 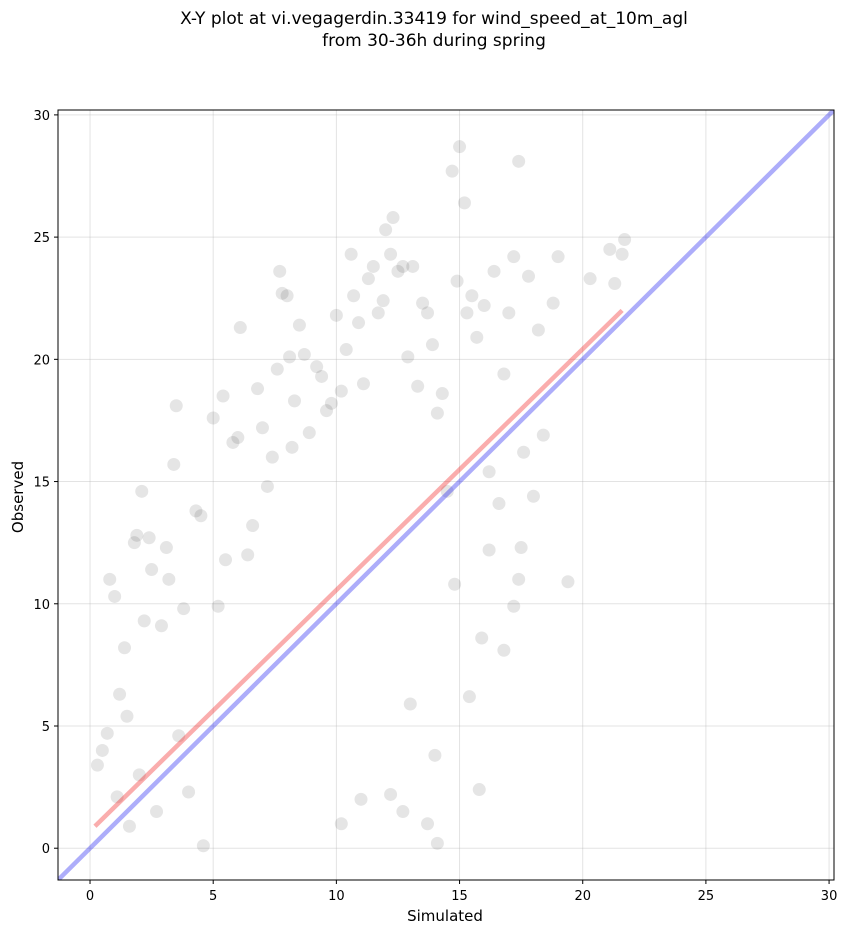 What do you see at coordinates (434, 41) in the screenshot?
I see `chart-subtitle: from 30-36h during spring` at bounding box center [434, 41].